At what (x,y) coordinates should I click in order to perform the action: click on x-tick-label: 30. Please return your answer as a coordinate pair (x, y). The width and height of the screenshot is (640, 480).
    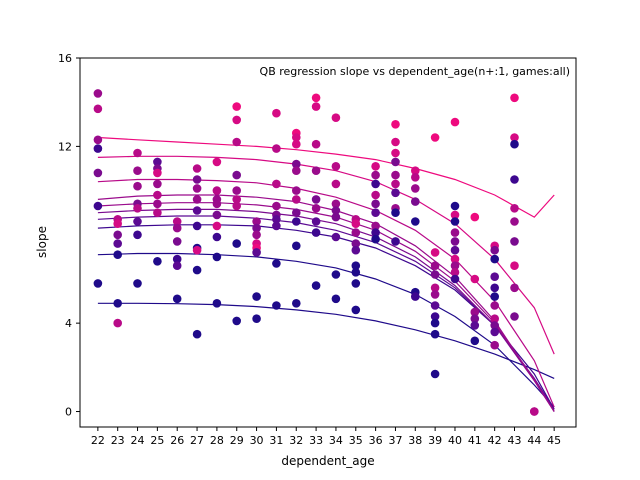
    Looking at the image, I should click on (257, 440).